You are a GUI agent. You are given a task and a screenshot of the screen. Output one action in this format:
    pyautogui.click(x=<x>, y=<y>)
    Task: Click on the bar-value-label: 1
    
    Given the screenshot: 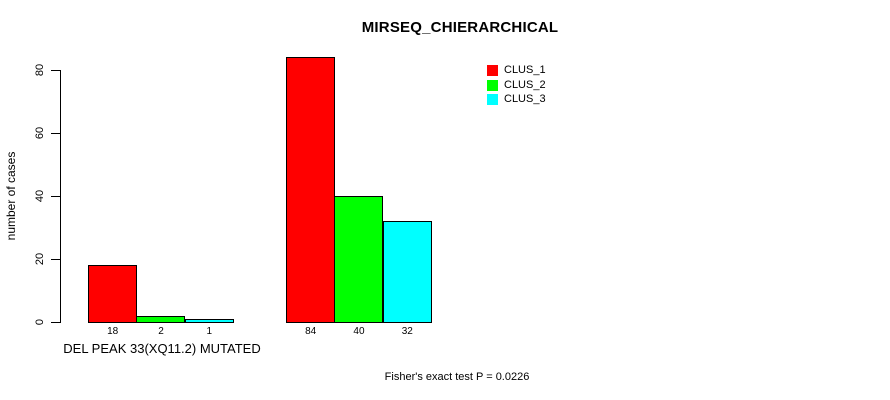 What is the action you would take?
    pyautogui.click(x=209, y=331)
    